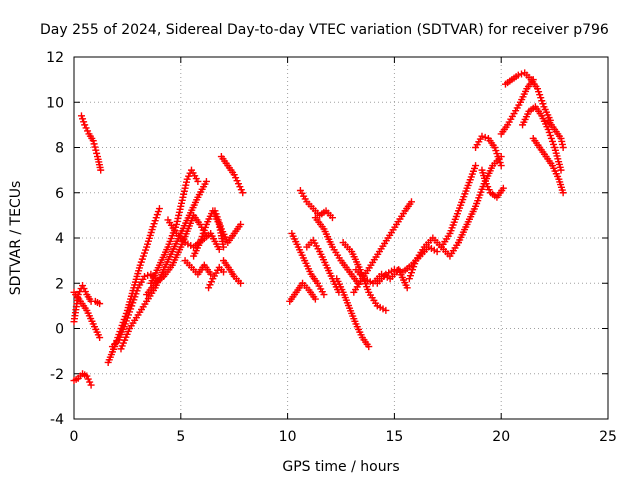  Describe the element at coordinates (458, 206) in the screenshot. I see `series-arc28` at that location.